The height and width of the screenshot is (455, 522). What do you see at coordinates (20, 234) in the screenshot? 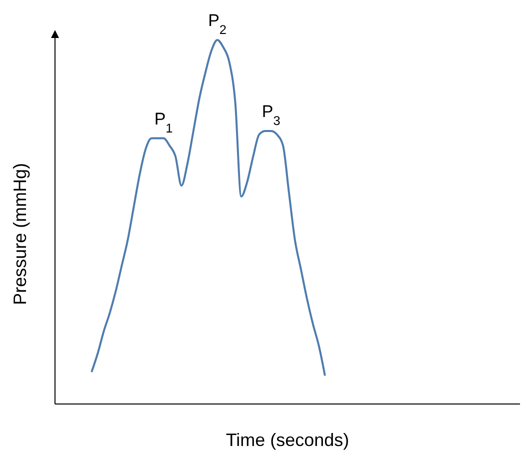
I see `y-axis-title: Pressure (mmHg)` at bounding box center [20, 234].